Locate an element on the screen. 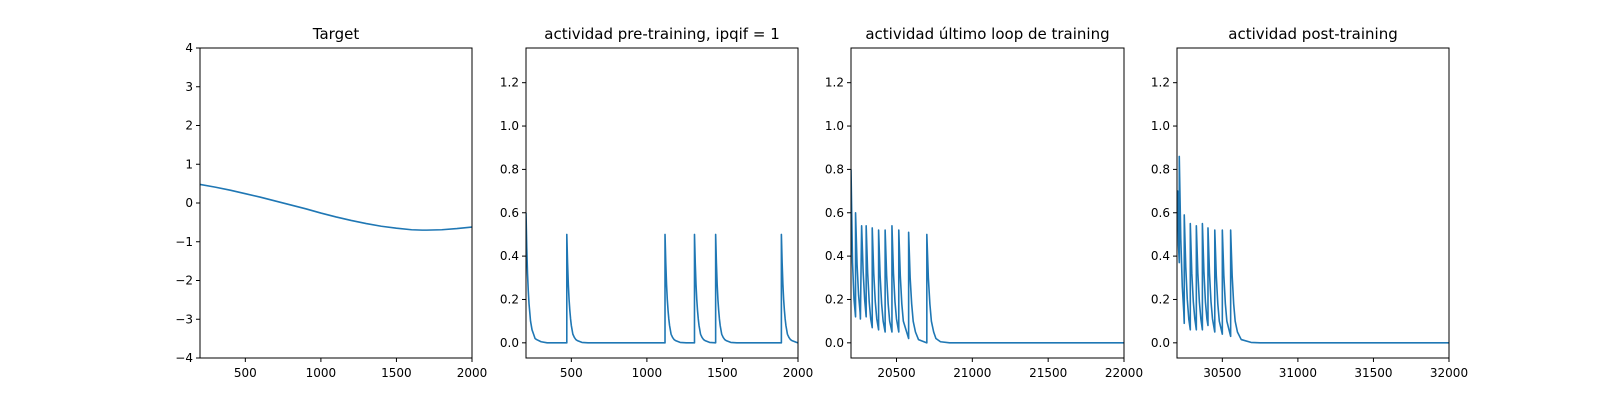 The width and height of the screenshot is (1600, 400). chart-title: actividad post-training is located at coordinates (1312, 34).